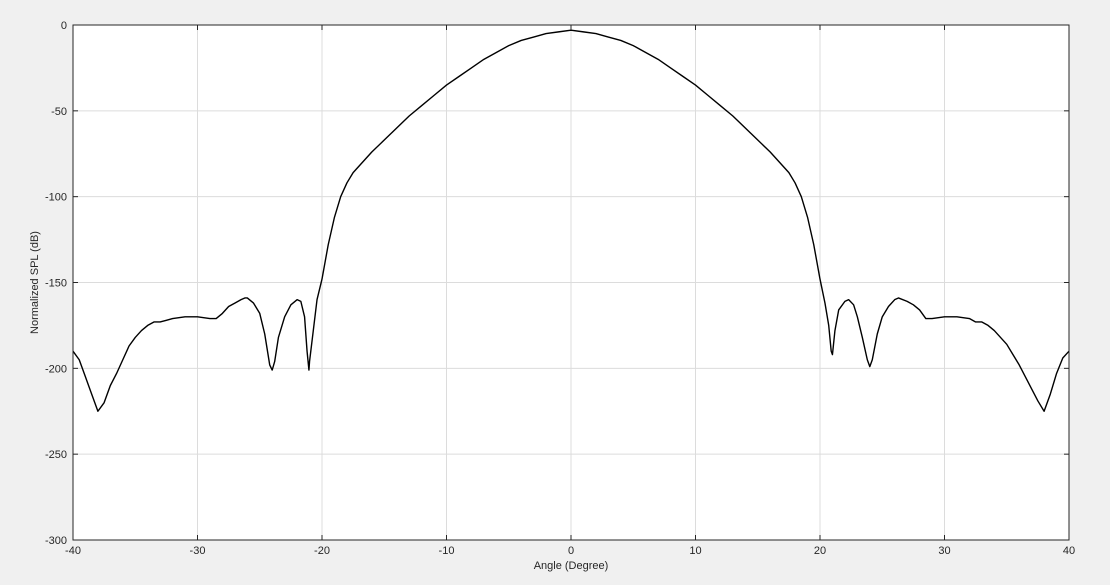 The width and height of the screenshot is (1110, 585). I want to click on y-axis-label: Normalized SPL (dB), so click(35, 282).